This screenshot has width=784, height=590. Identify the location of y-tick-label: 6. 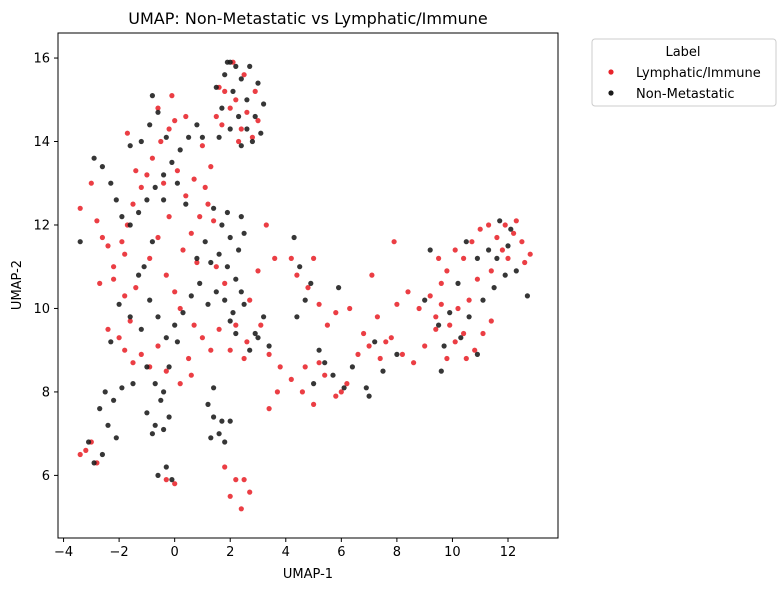
(46, 476).